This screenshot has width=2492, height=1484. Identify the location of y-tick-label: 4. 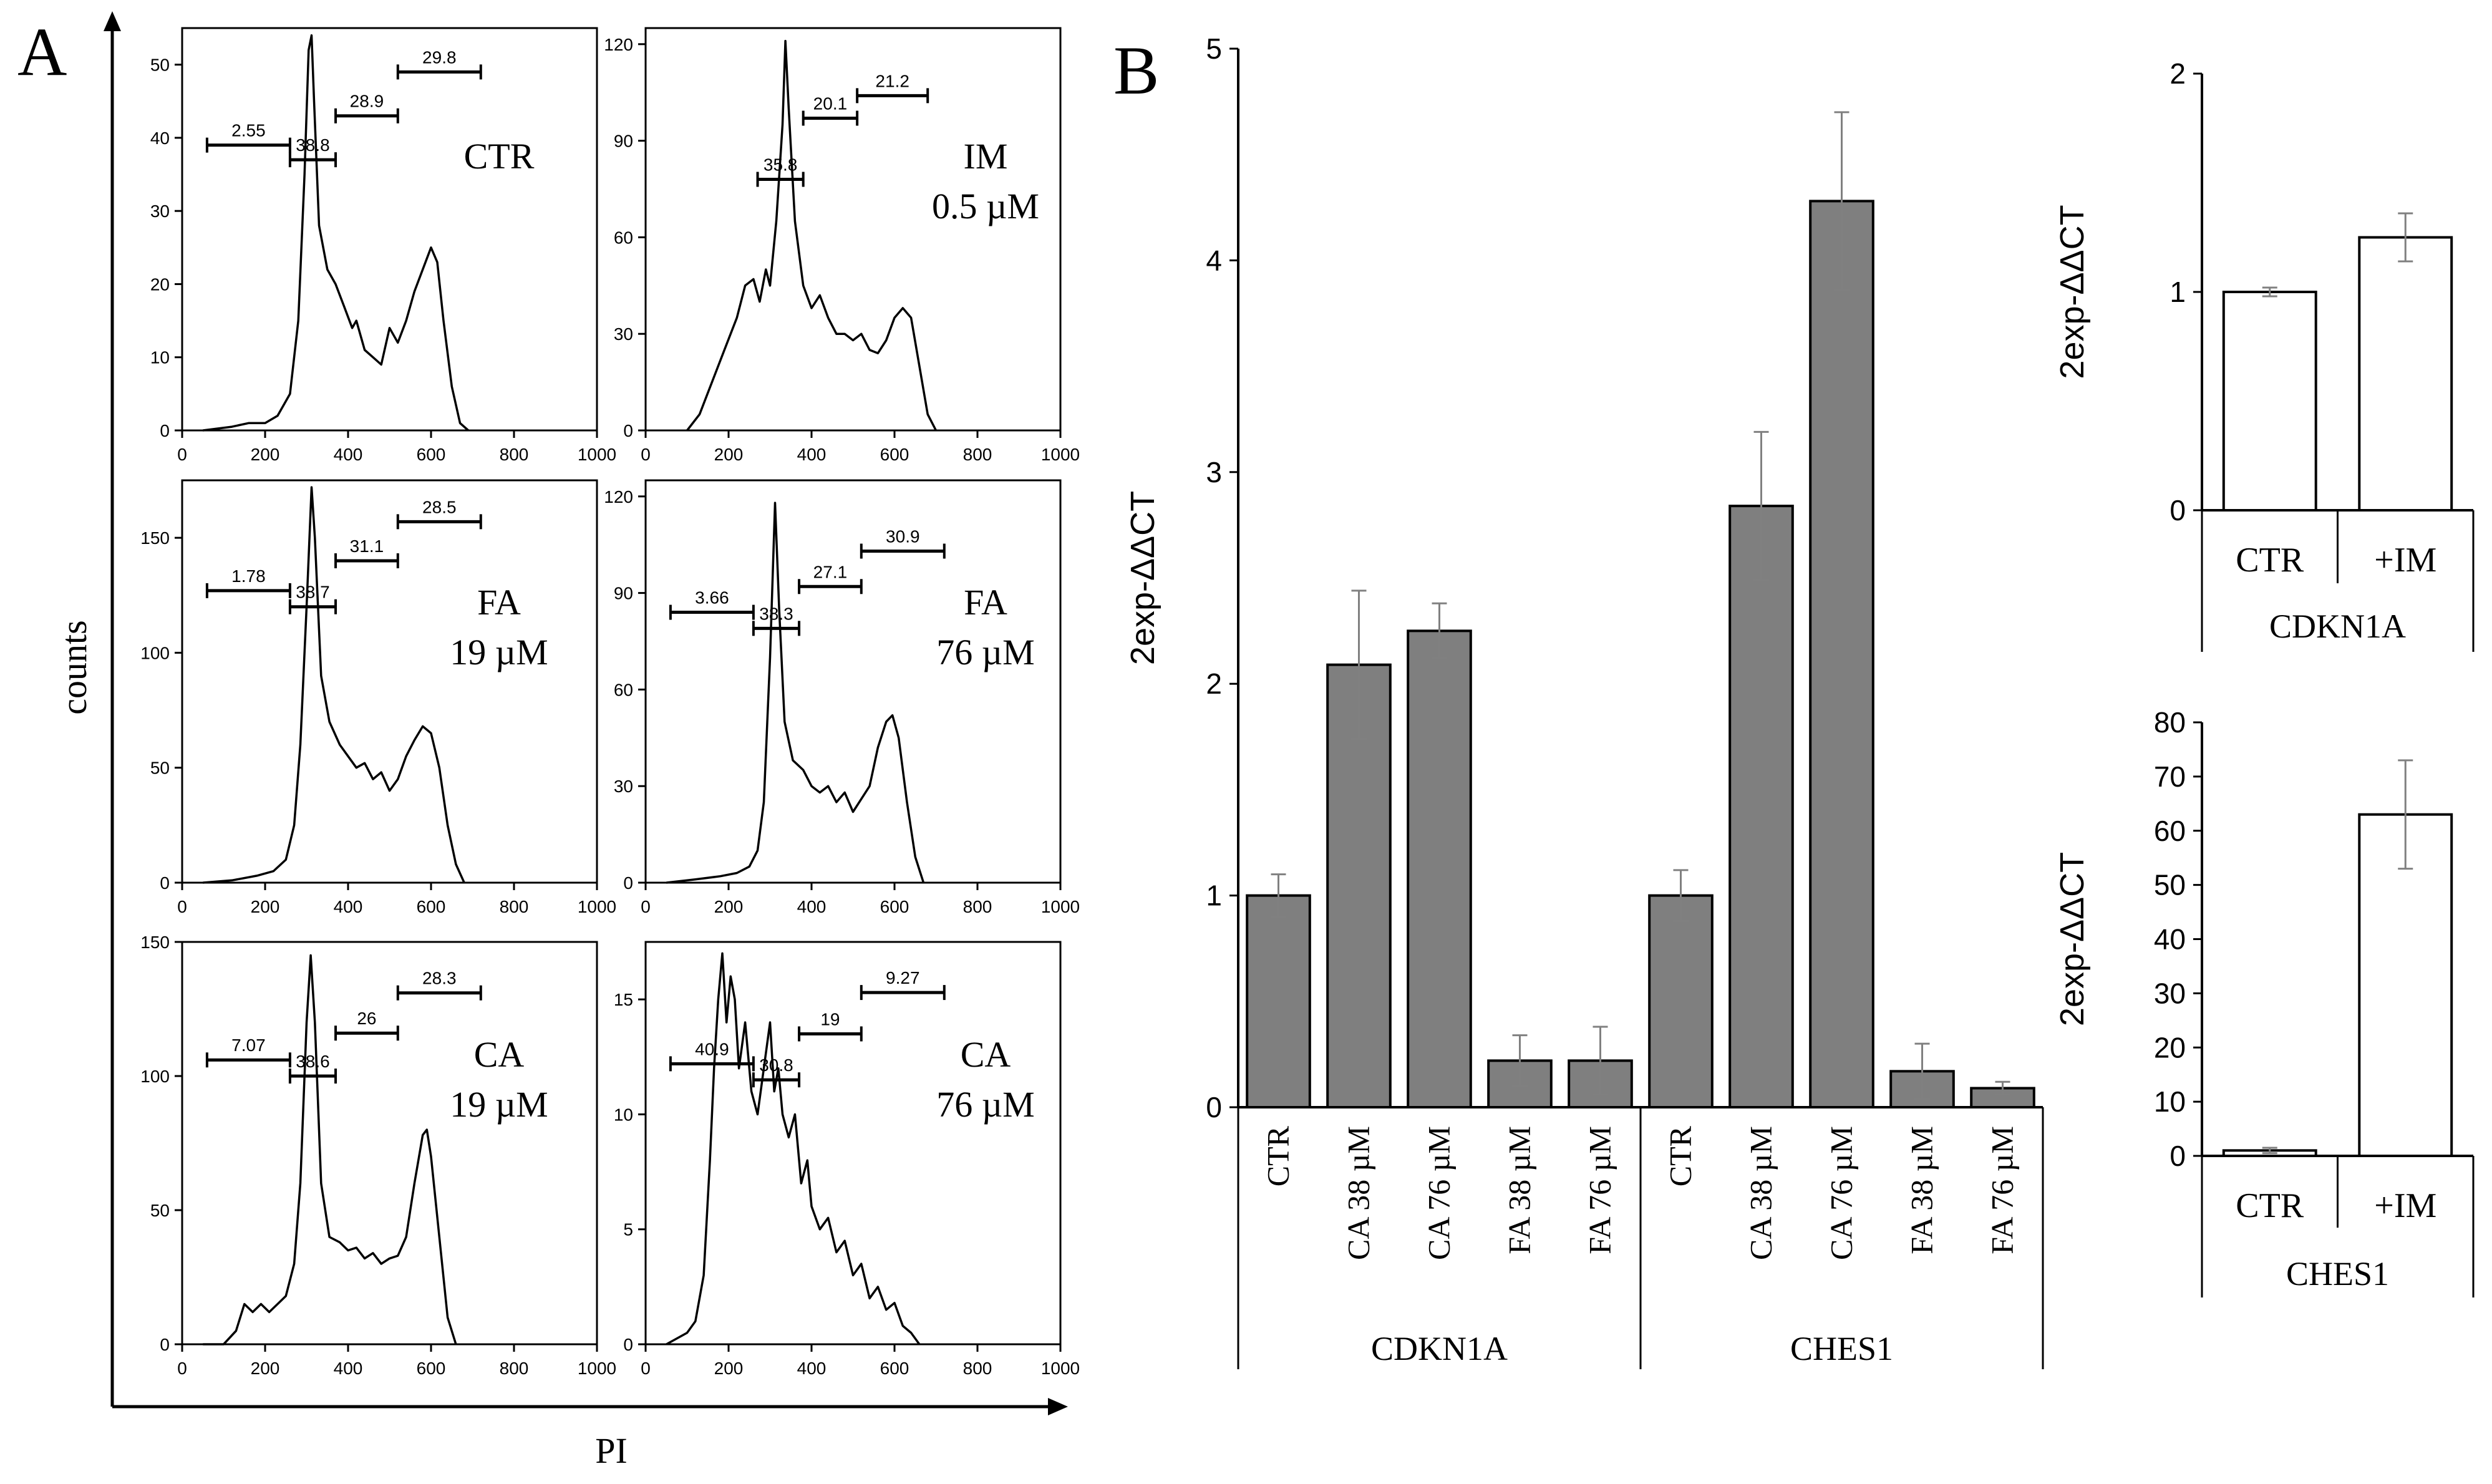
(1214, 260).